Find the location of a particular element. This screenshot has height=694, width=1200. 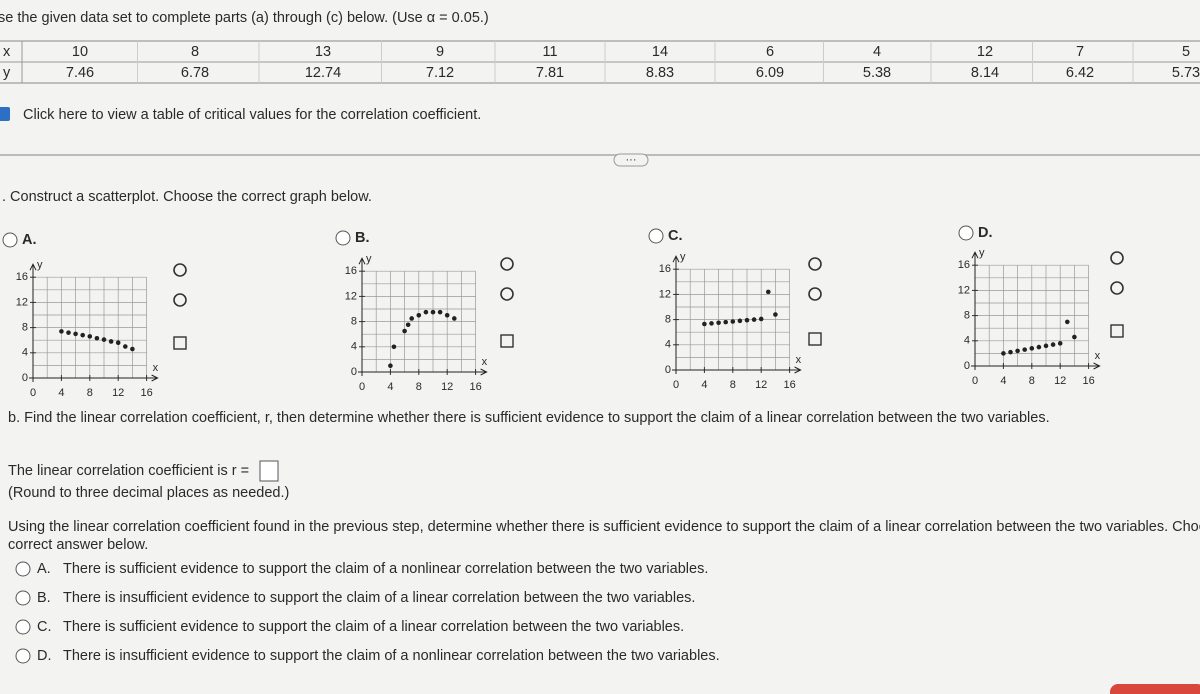

x-tick-label: 4 is located at coordinates (61, 393).